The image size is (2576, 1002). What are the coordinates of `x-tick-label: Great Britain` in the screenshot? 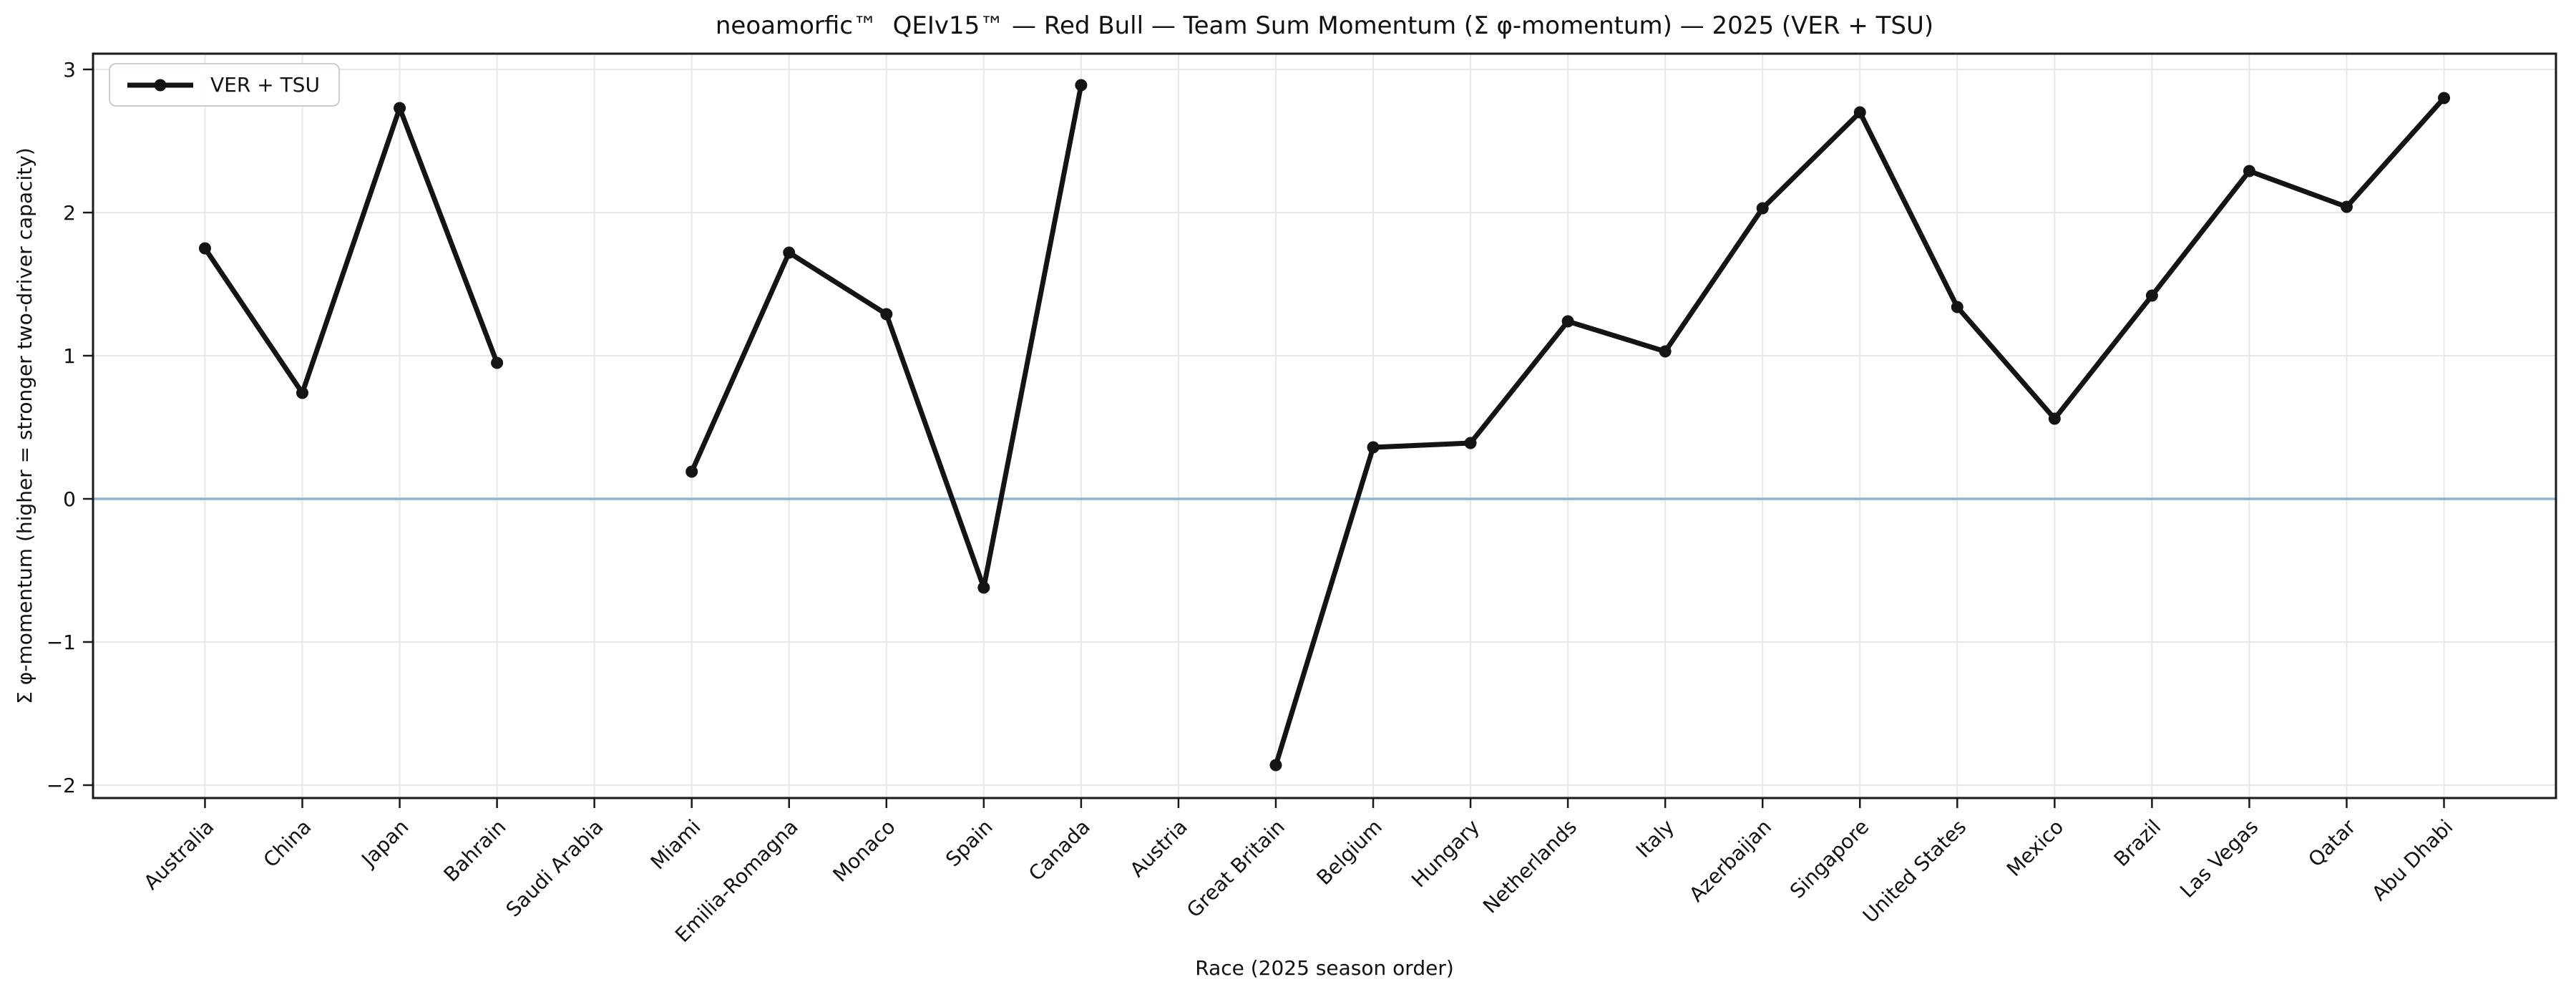 It's located at (1235, 869).